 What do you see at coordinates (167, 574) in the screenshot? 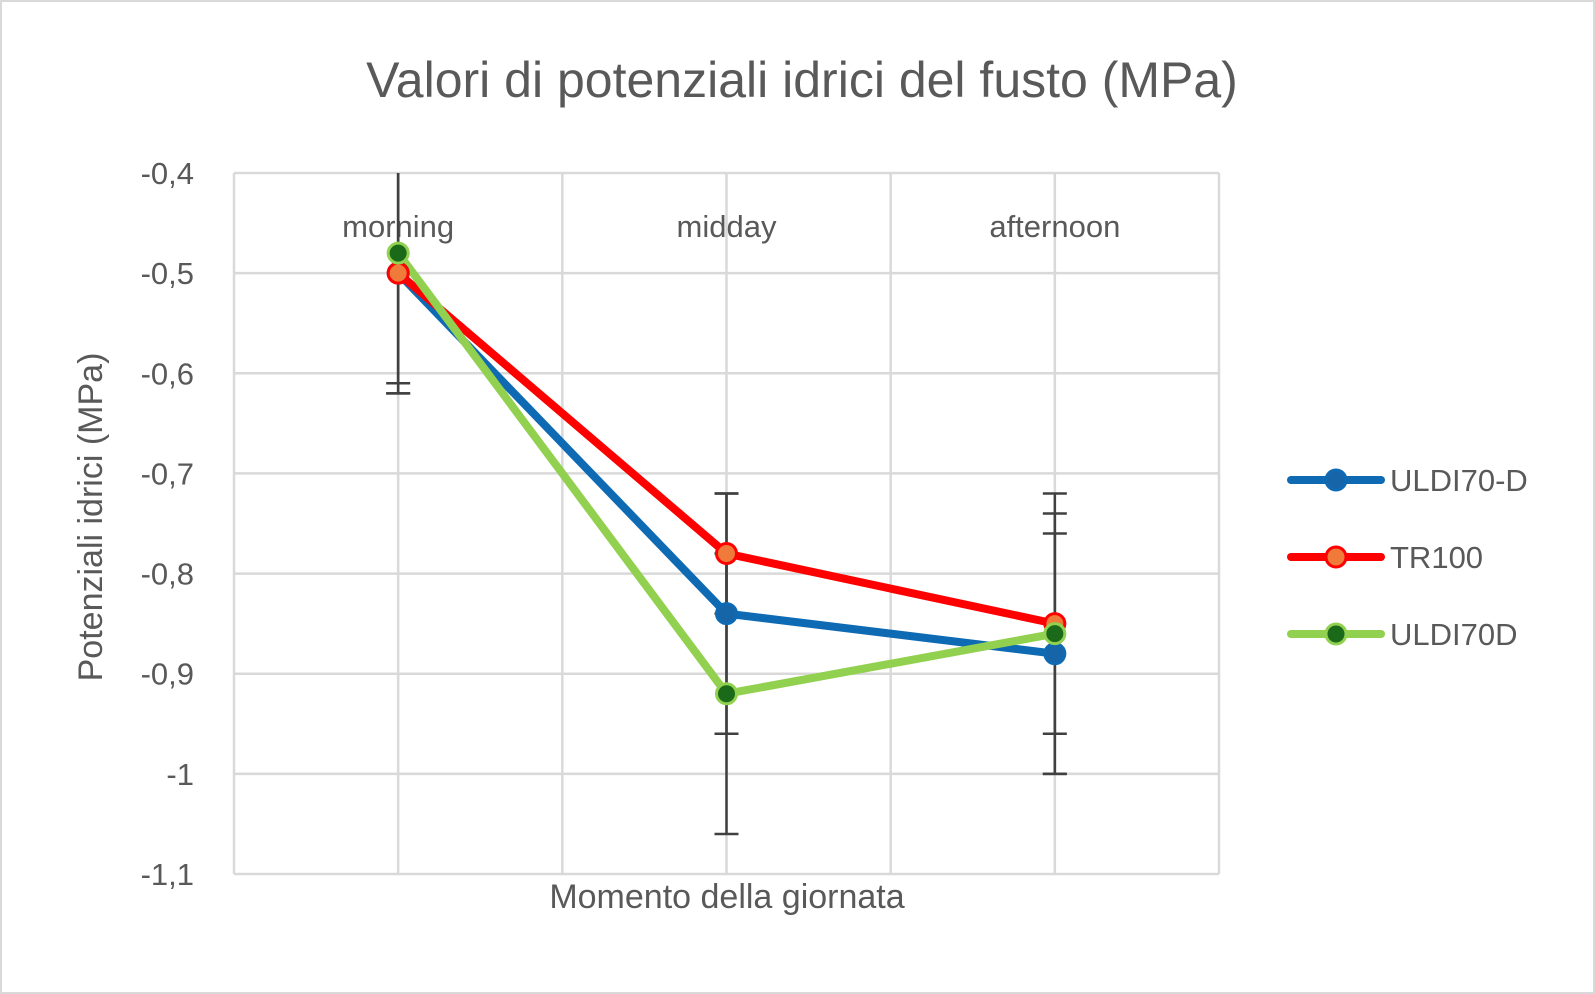
I see `y-tick-label: -0,8` at bounding box center [167, 574].